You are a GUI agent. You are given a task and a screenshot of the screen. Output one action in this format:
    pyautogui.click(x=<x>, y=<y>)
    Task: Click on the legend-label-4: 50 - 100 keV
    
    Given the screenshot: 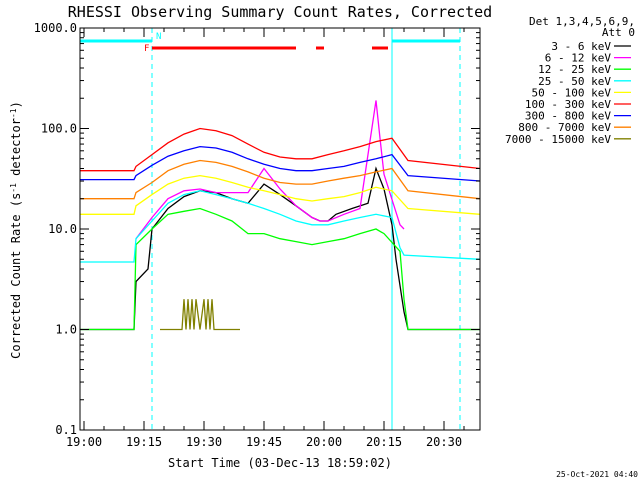 What is the action you would take?
    pyautogui.click(x=572, y=92)
    